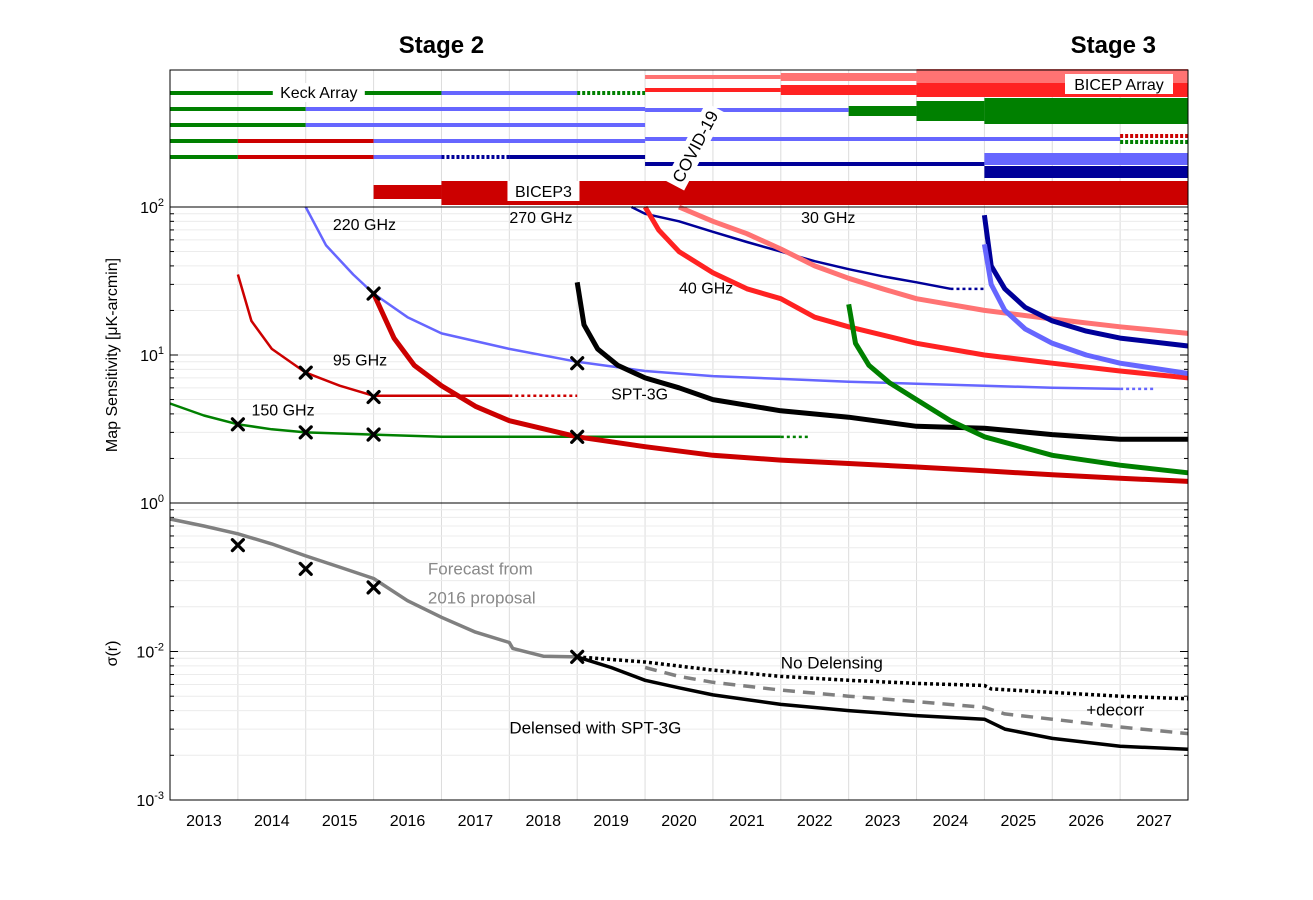  What do you see at coordinates (1085, 309) in the screenshot?
I see `series-bicep-array-150-ghz` at bounding box center [1085, 309].